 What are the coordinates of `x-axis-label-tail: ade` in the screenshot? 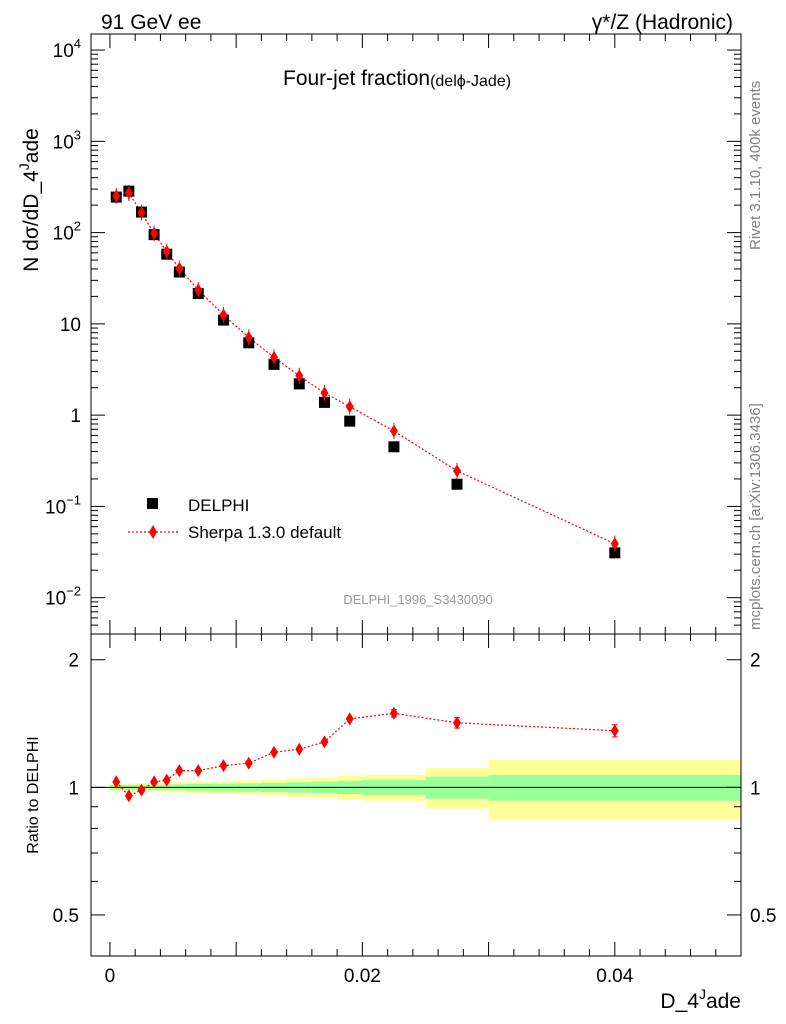 It's located at (723, 1001).